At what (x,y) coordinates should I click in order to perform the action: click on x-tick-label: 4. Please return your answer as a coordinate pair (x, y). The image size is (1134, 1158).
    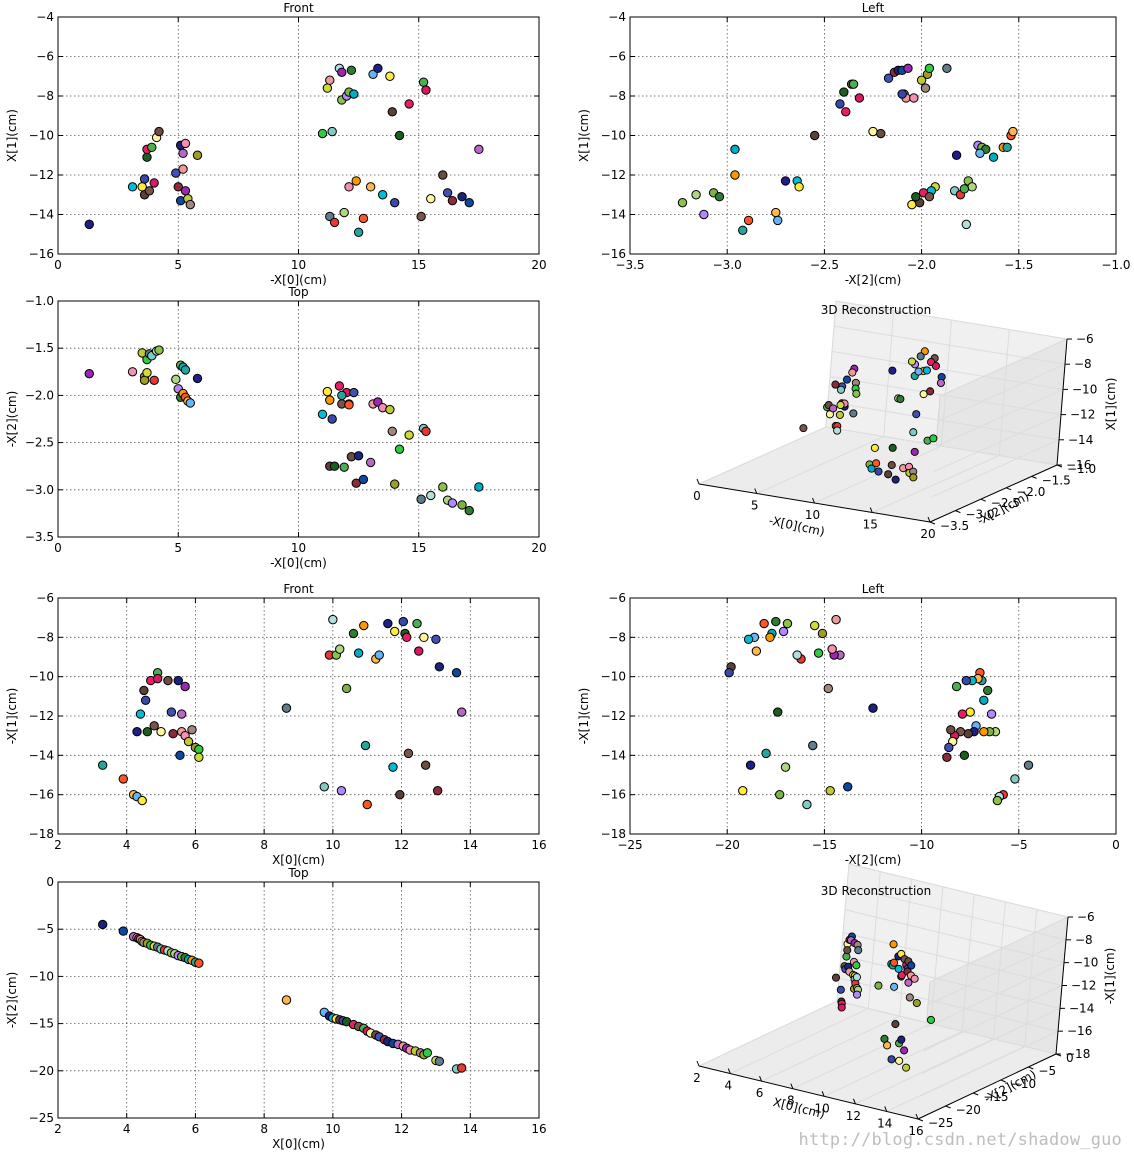
    Looking at the image, I should click on (728, 1086).